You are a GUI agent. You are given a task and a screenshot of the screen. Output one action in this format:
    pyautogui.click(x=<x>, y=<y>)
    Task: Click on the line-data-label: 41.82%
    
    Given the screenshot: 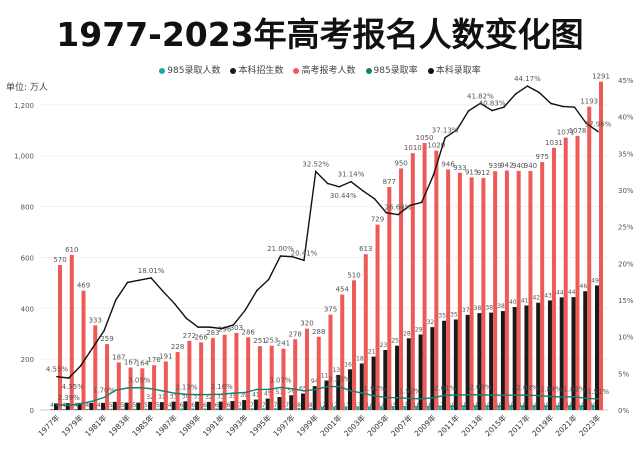 What is the action you would take?
    pyautogui.click(x=480, y=96)
    